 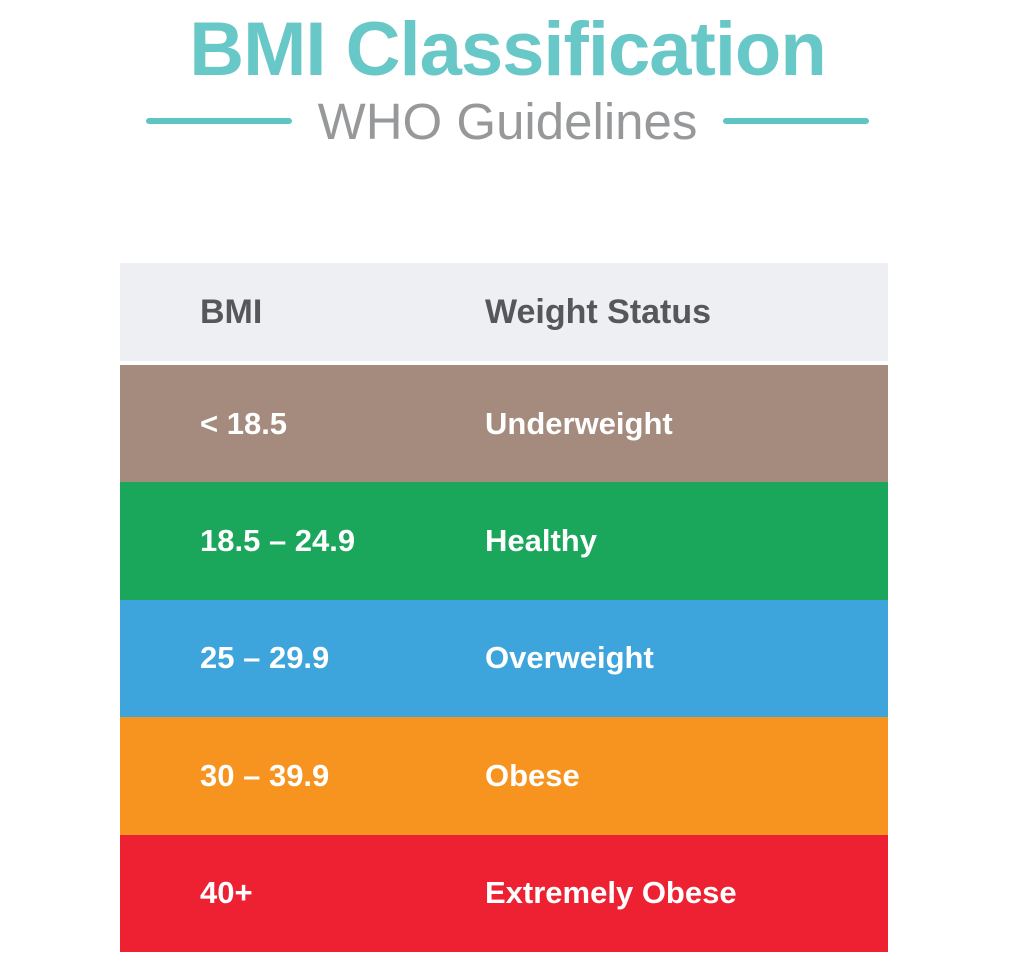 What do you see at coordinates (231, 311) in the screenshot?
I see `column-header-bmi: BMI` at bounding box center [231, 311].